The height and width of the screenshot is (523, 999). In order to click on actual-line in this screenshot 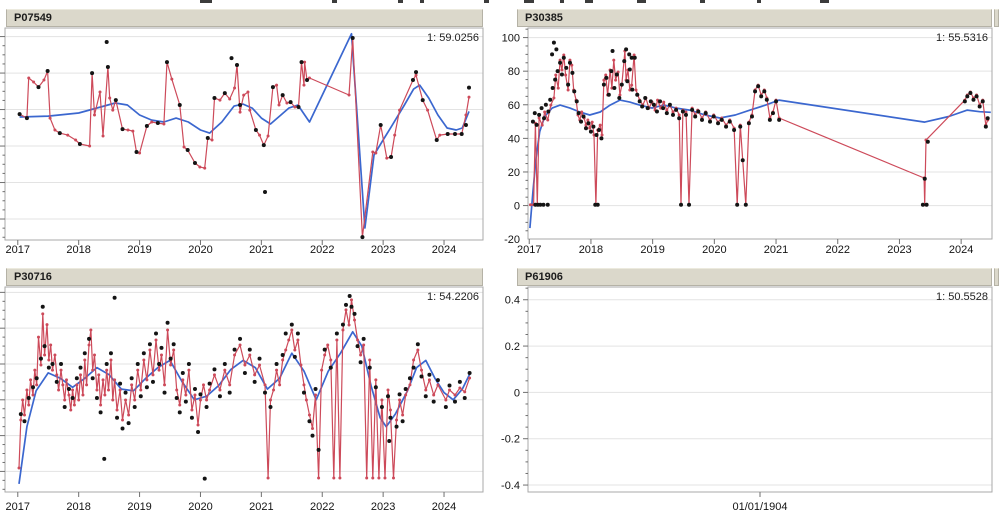, I will do `click(759, 128)`.